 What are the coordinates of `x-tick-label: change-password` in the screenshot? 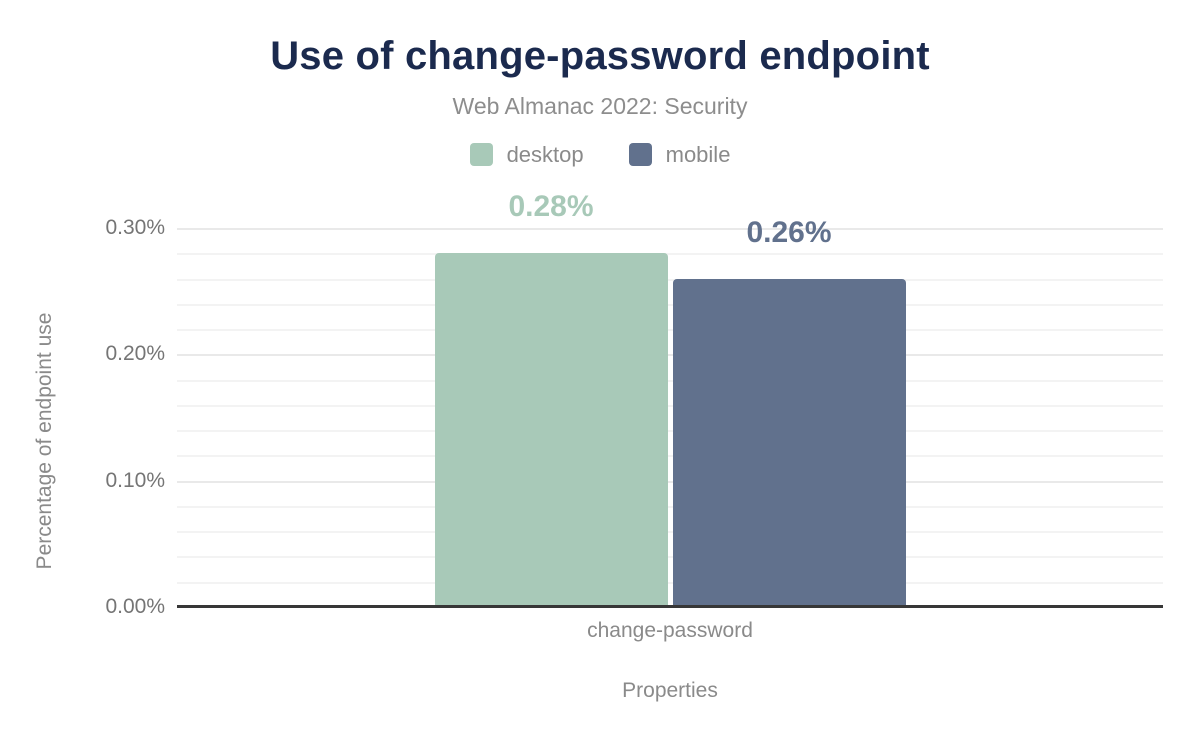 It's located at (670, 630).